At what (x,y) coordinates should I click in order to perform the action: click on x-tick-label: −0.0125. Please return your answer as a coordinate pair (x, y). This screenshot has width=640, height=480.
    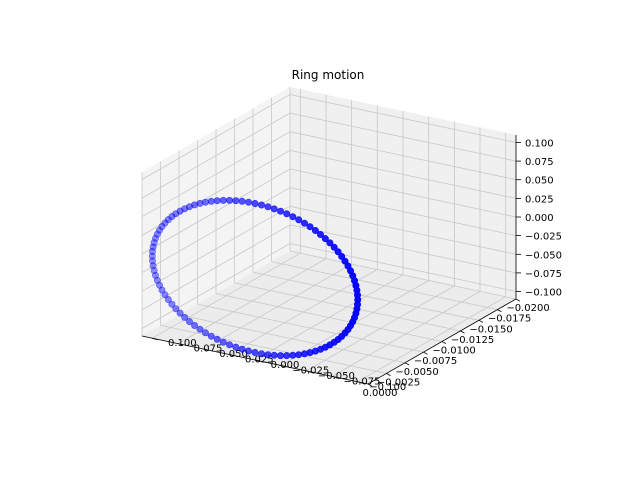
    Looking at the image, I should click on (472, 340).